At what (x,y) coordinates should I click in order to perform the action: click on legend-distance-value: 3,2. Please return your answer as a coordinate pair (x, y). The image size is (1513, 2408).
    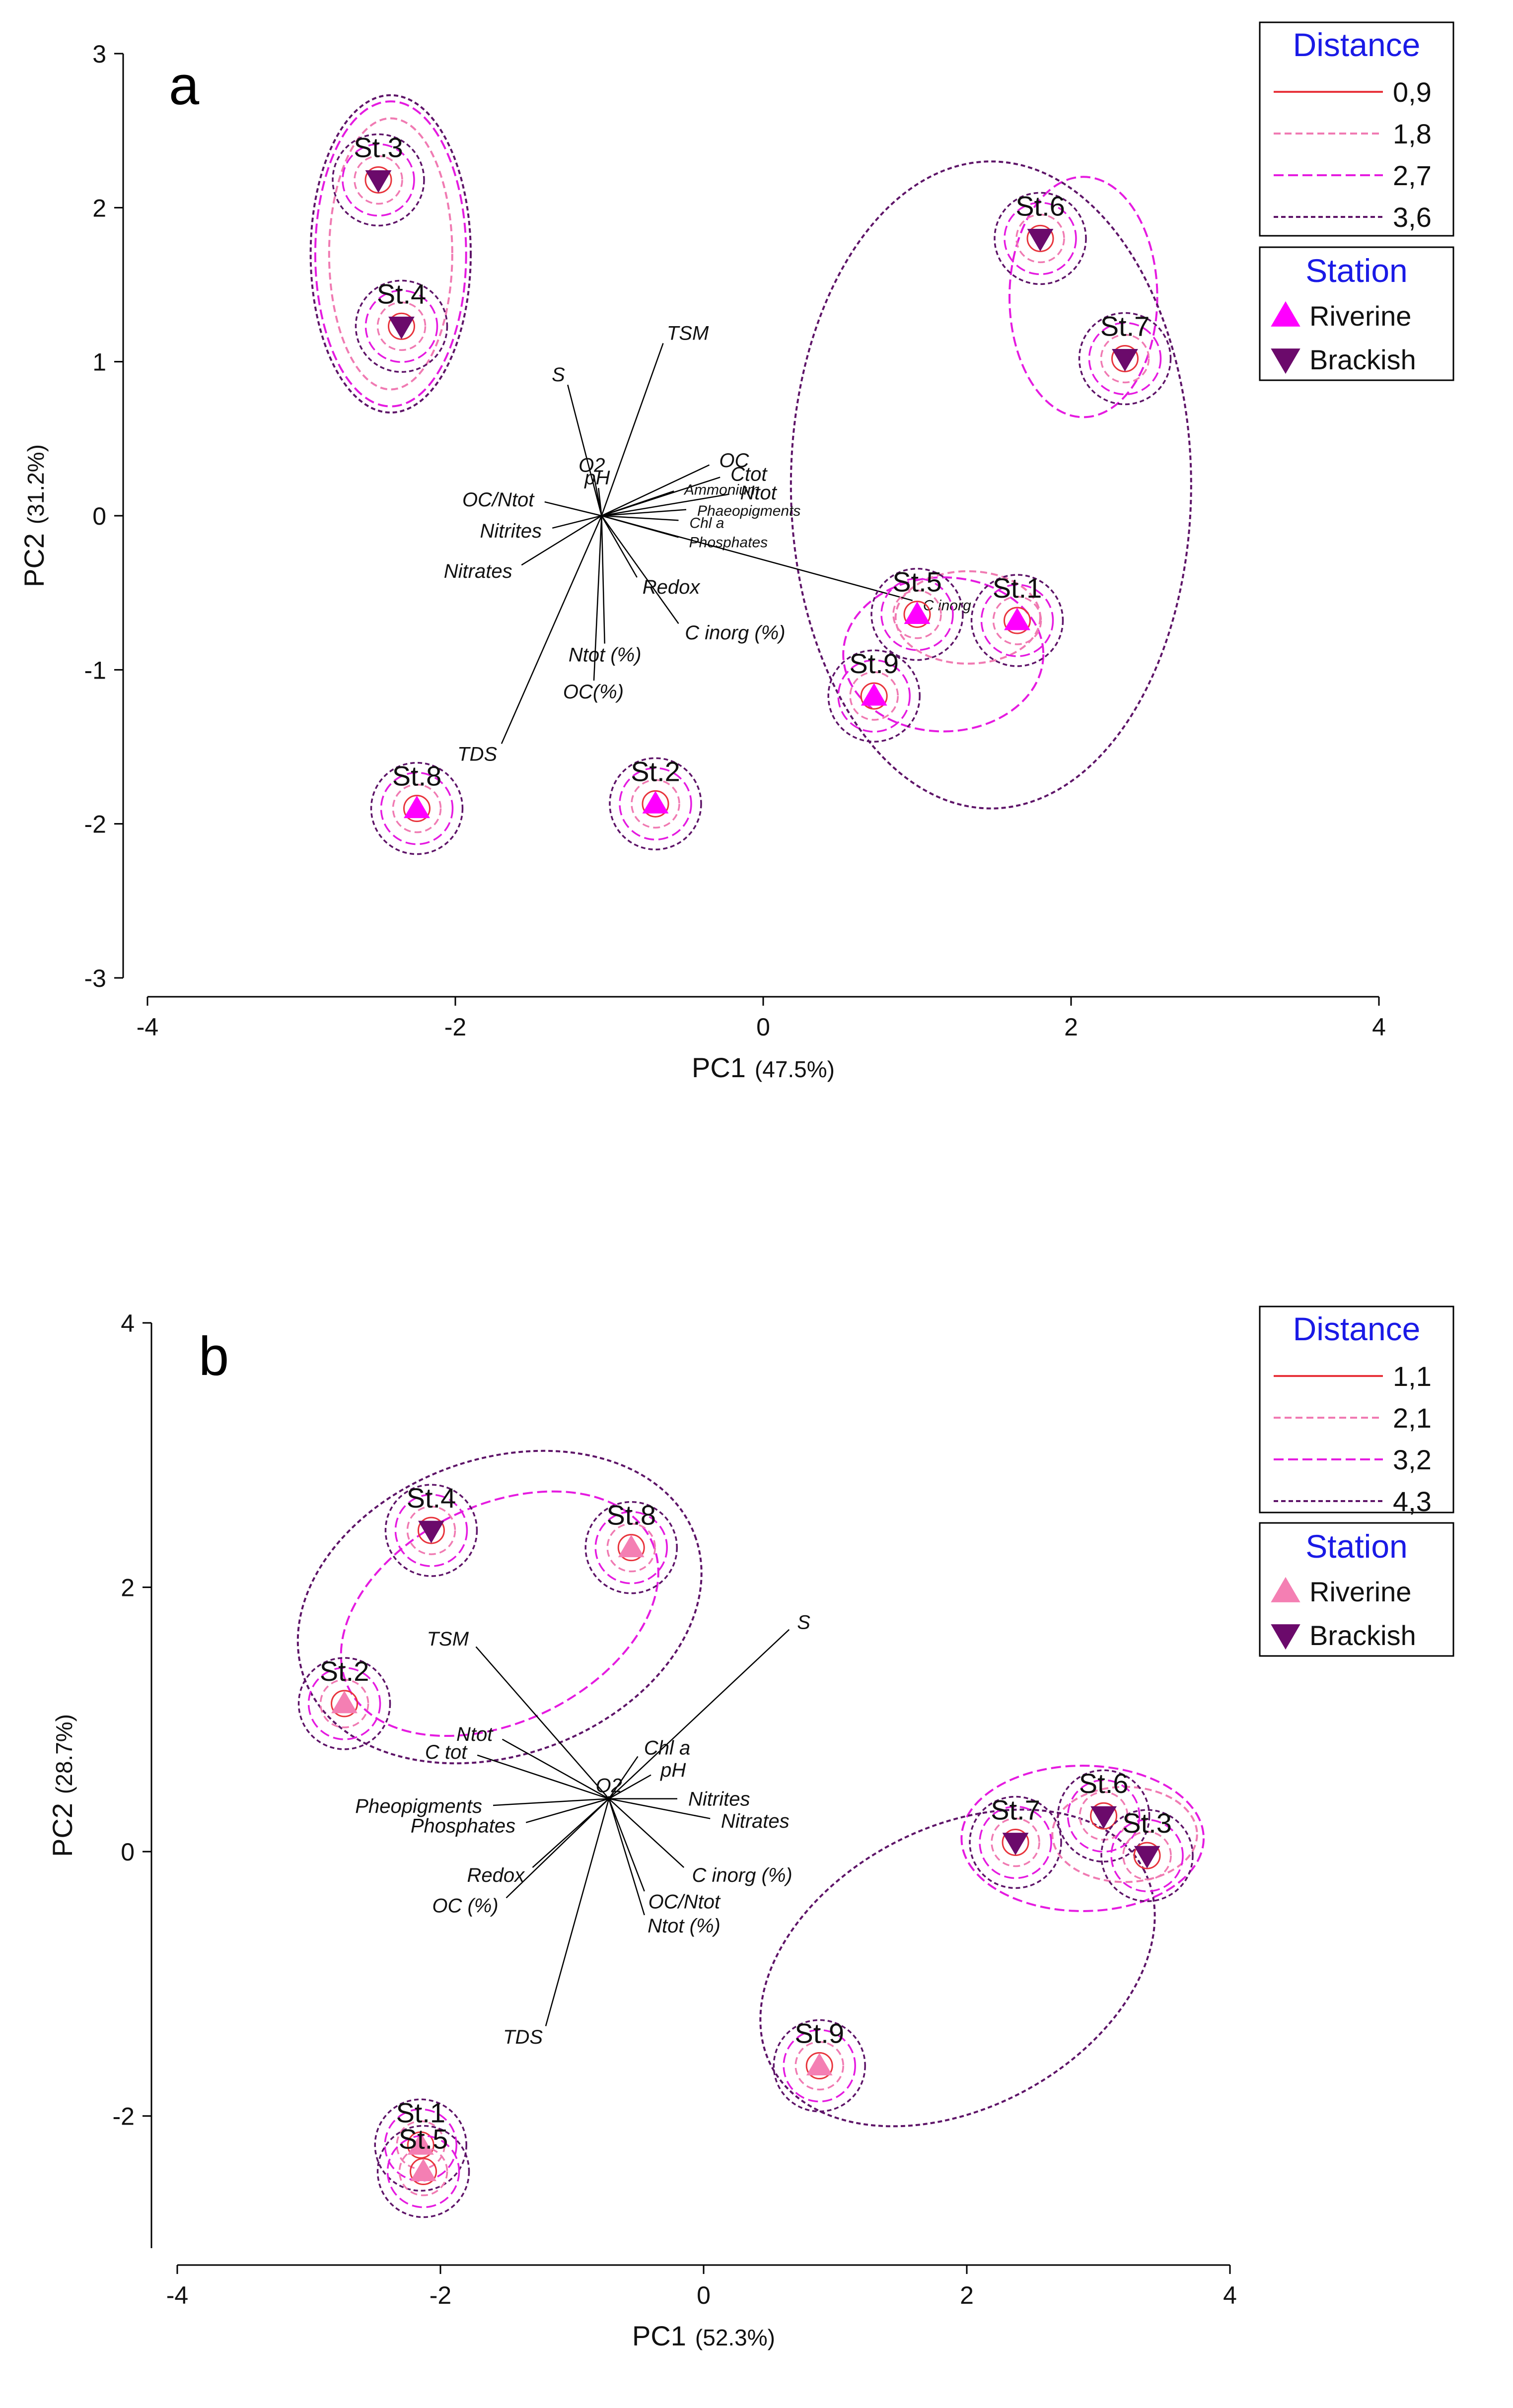
    Looking at the image, I should click on (1412, 1459).